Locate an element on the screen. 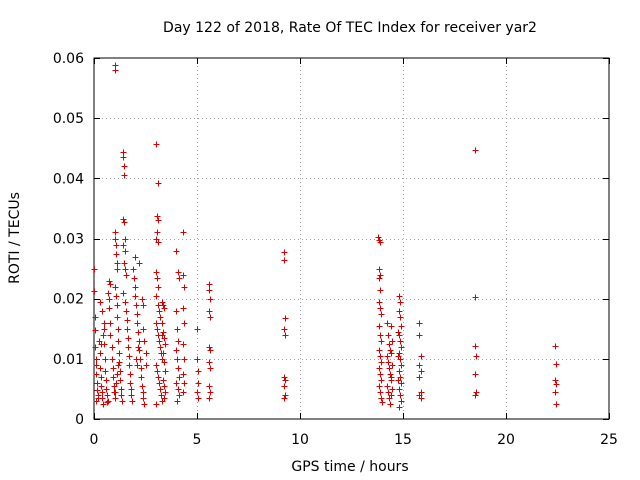 The height and width of the screenshot is (480, 640). y-tick-label: 0.04 is located at coordinates (68, 179).